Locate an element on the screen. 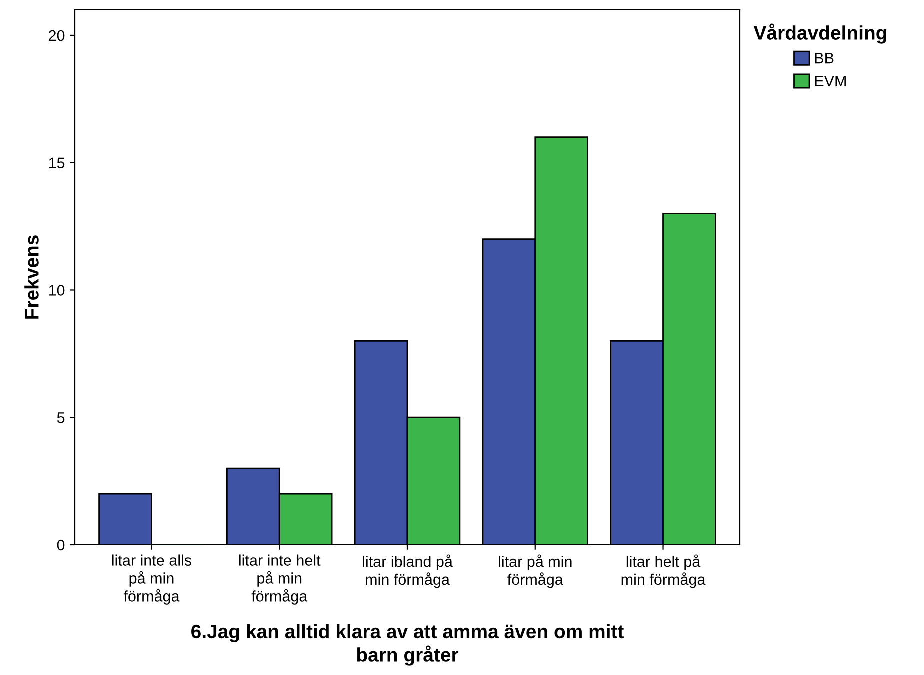 This screenshot has width=924, height=675. y-tick-label: 0 is located at coordinates (61, 545).